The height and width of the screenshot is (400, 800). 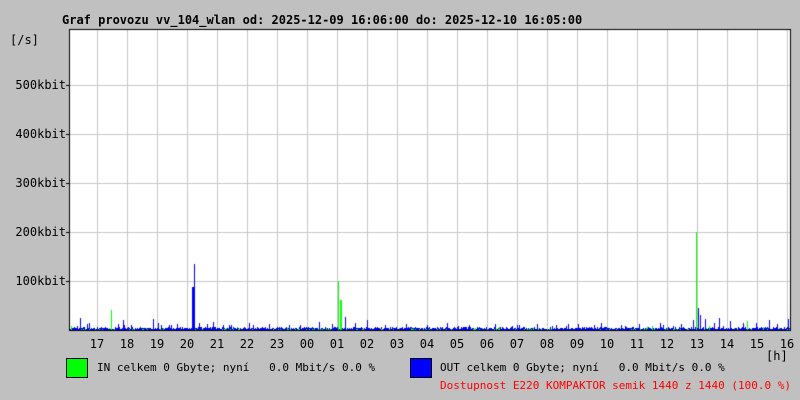 I want to click on x-axis-tick-label: 15, so click(x=757, y=344).